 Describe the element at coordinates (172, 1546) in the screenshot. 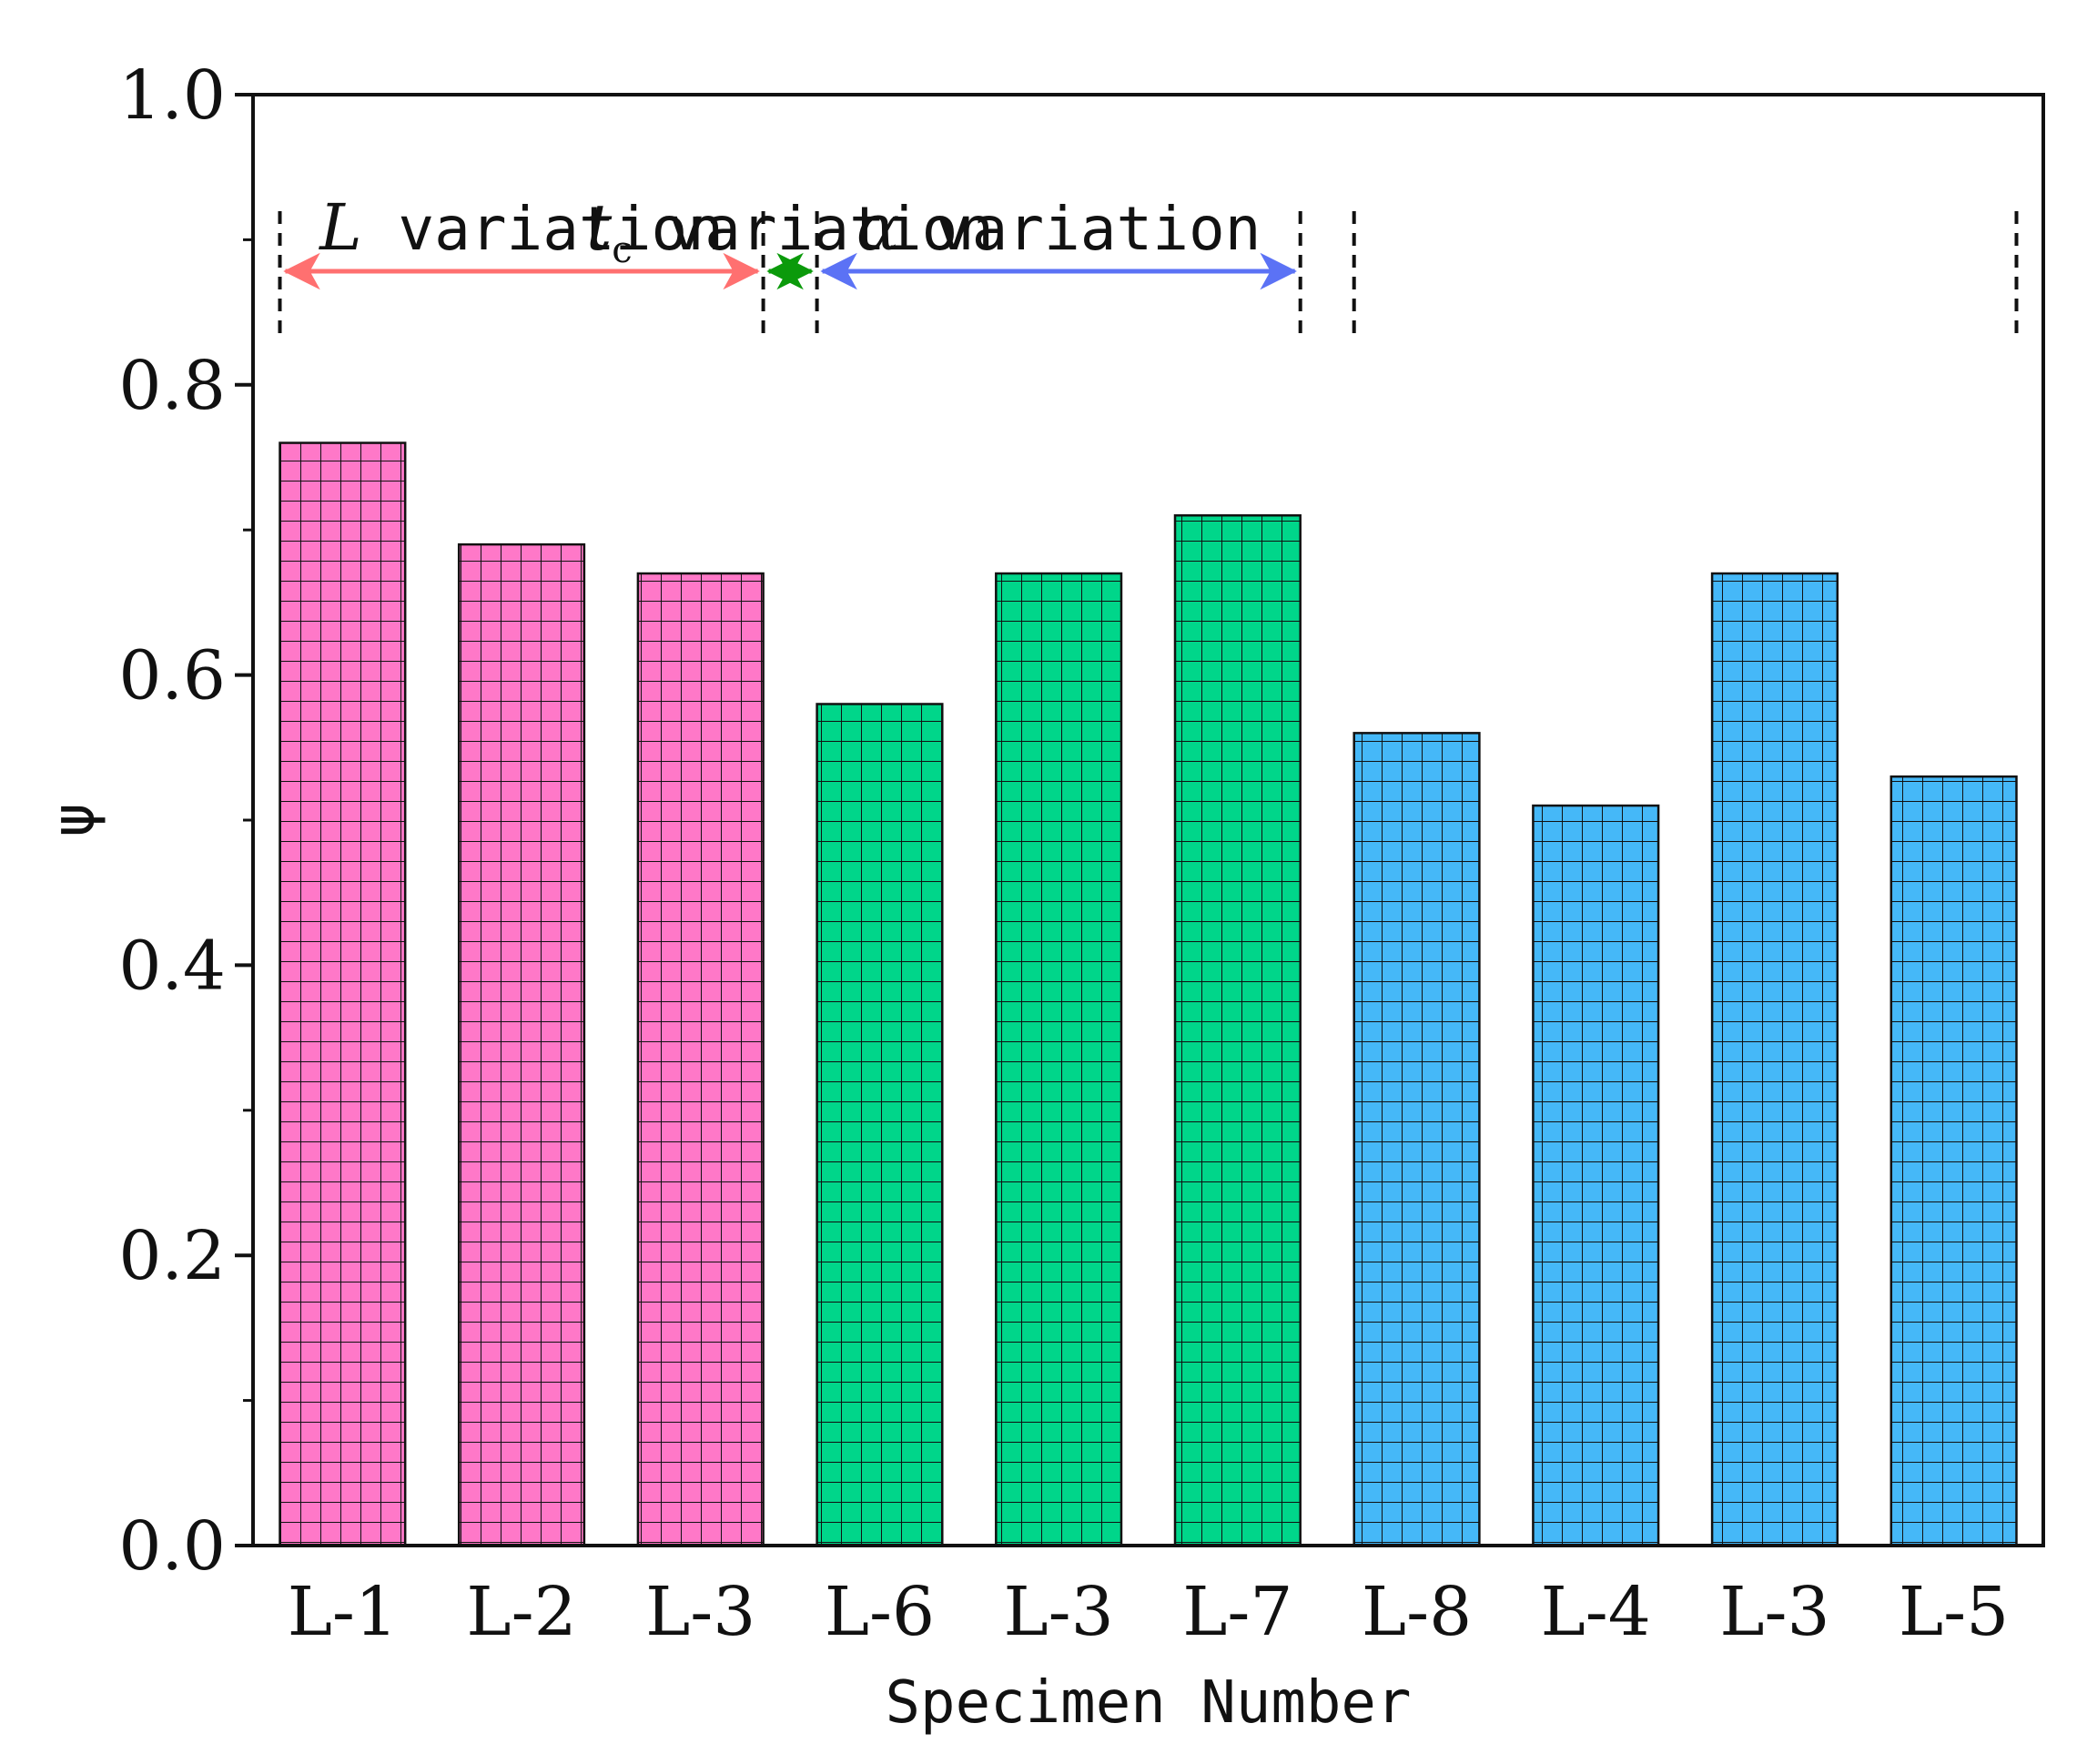

I see `y-tick-label: 0.0` at that location.